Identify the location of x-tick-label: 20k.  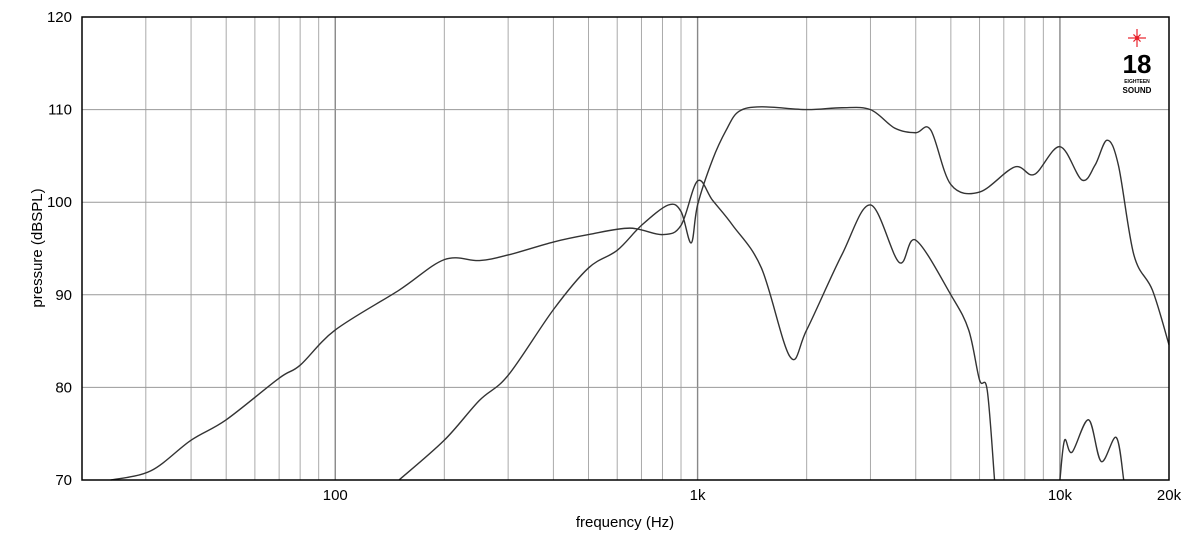
(1169, 495).